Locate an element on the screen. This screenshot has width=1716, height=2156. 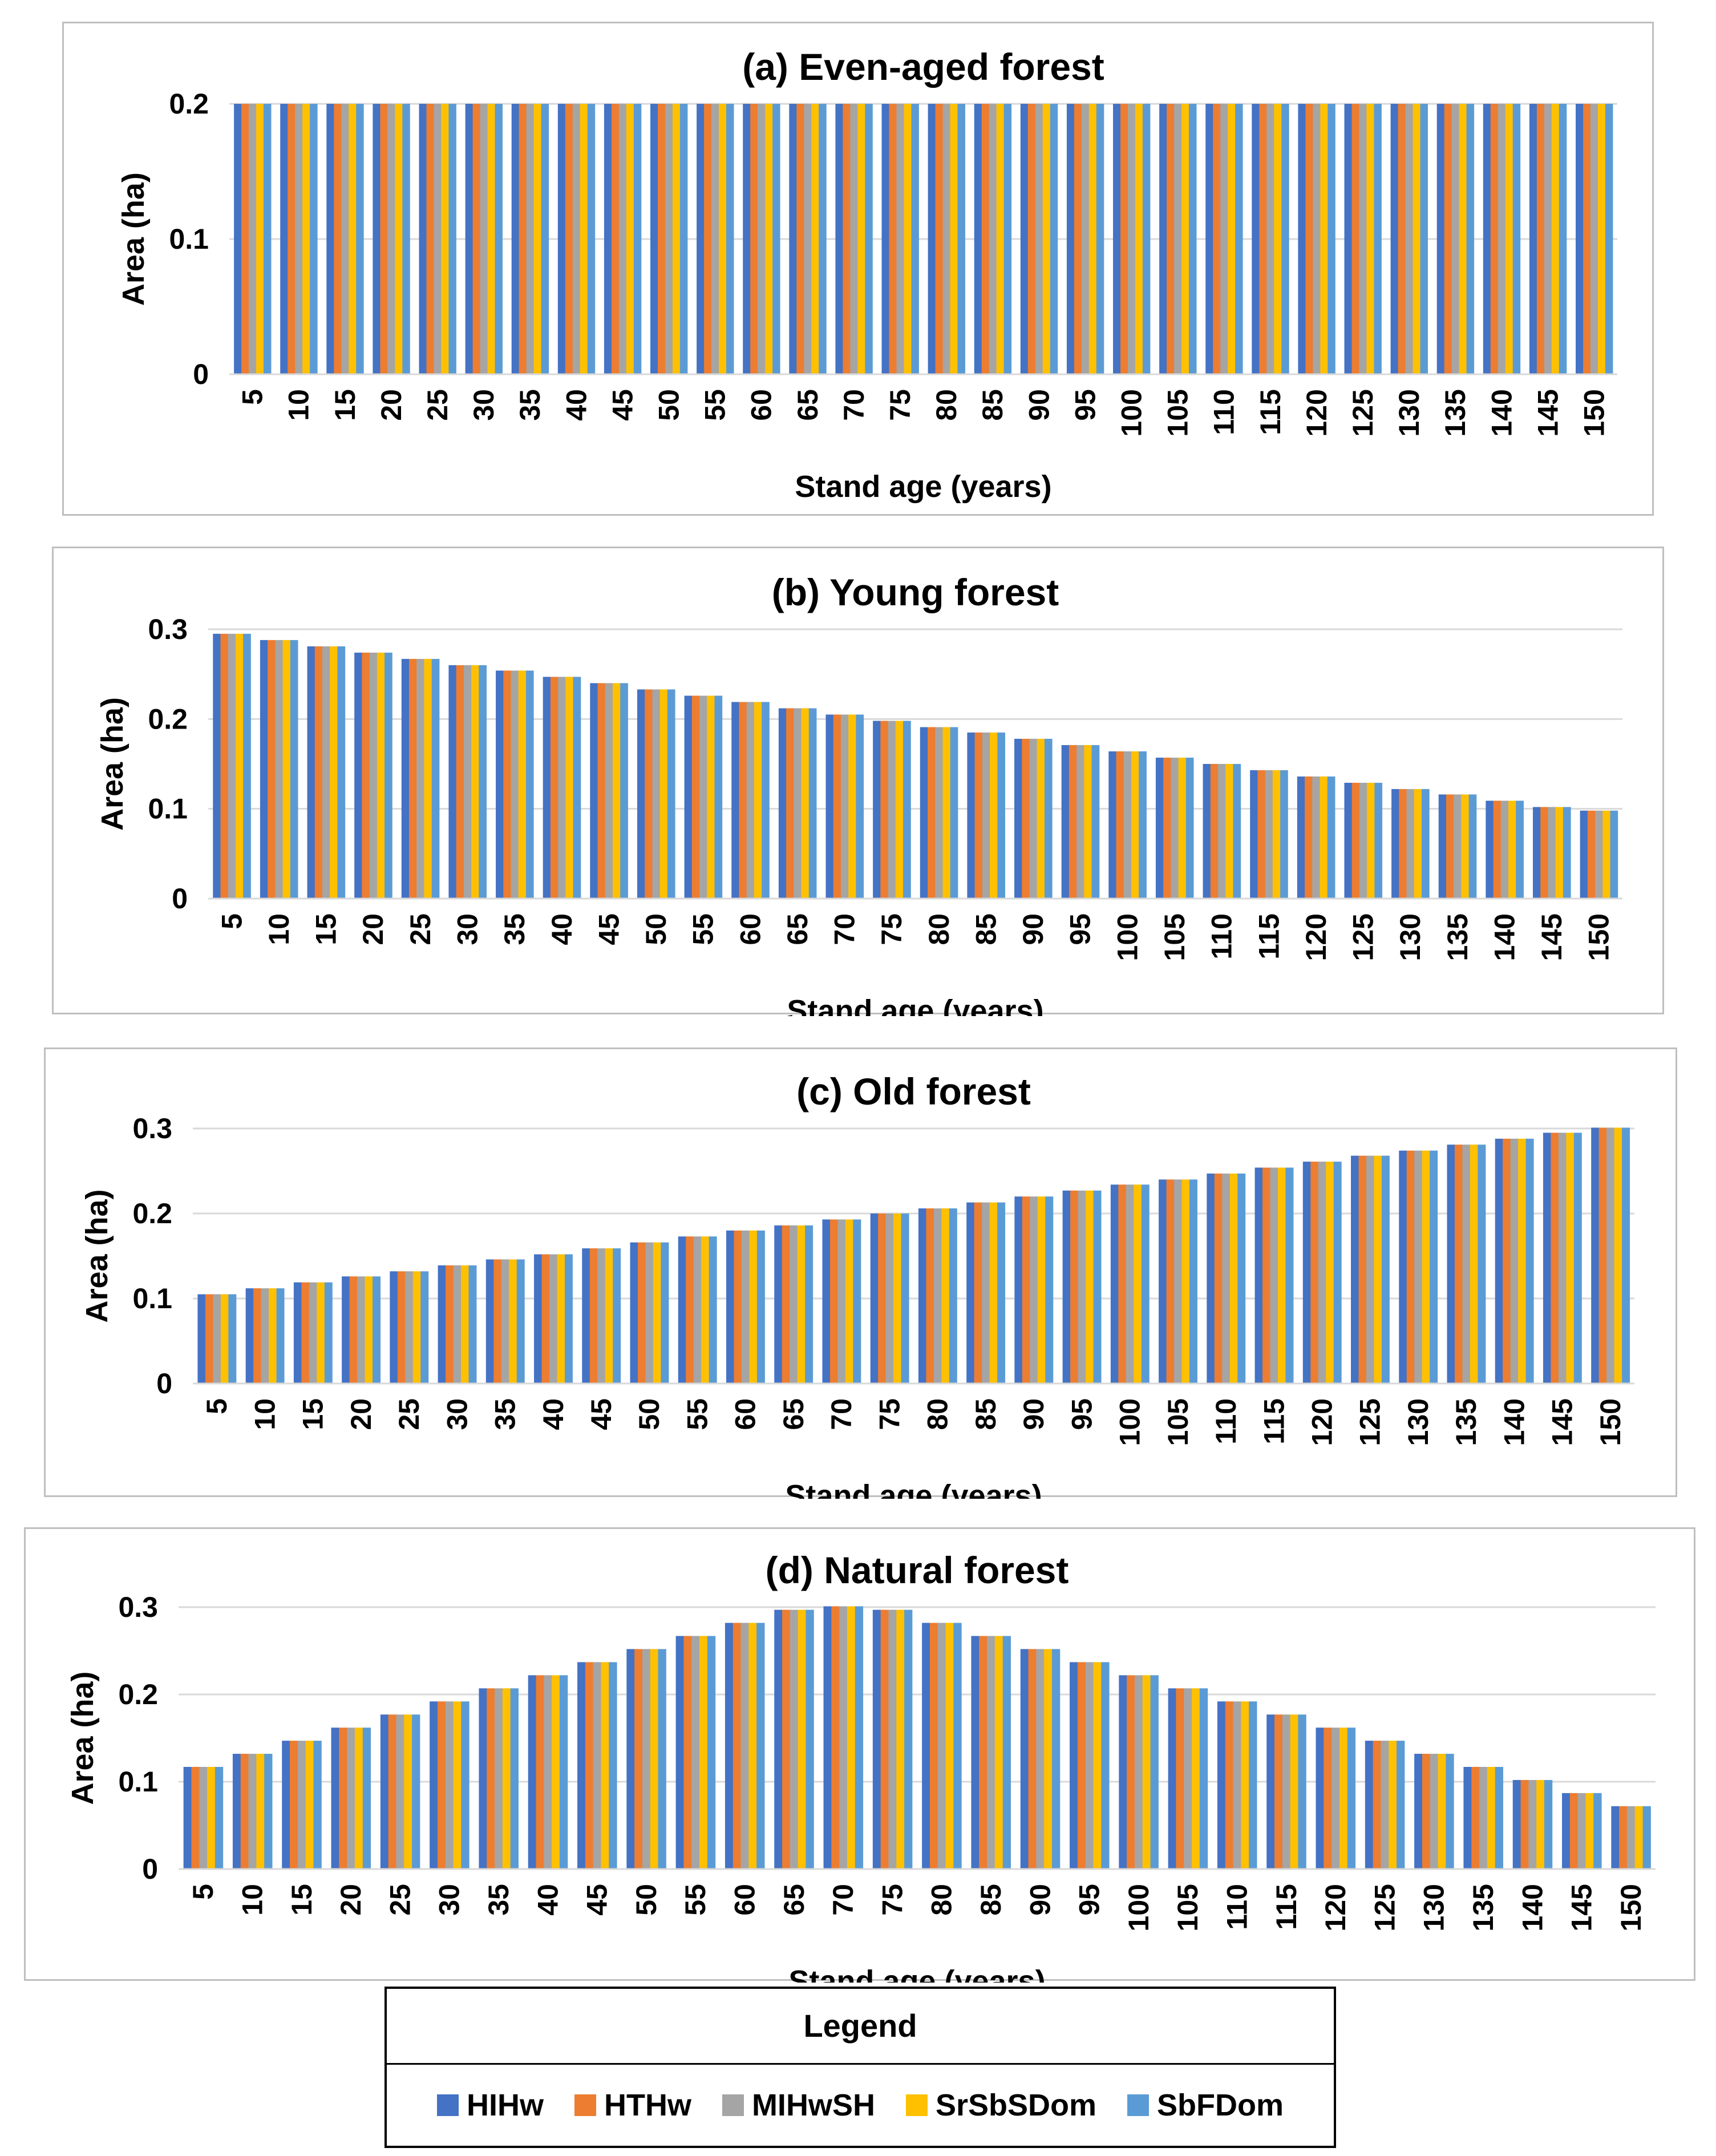
x-tick-label: 105 is located at coordinates (1188, 1908).